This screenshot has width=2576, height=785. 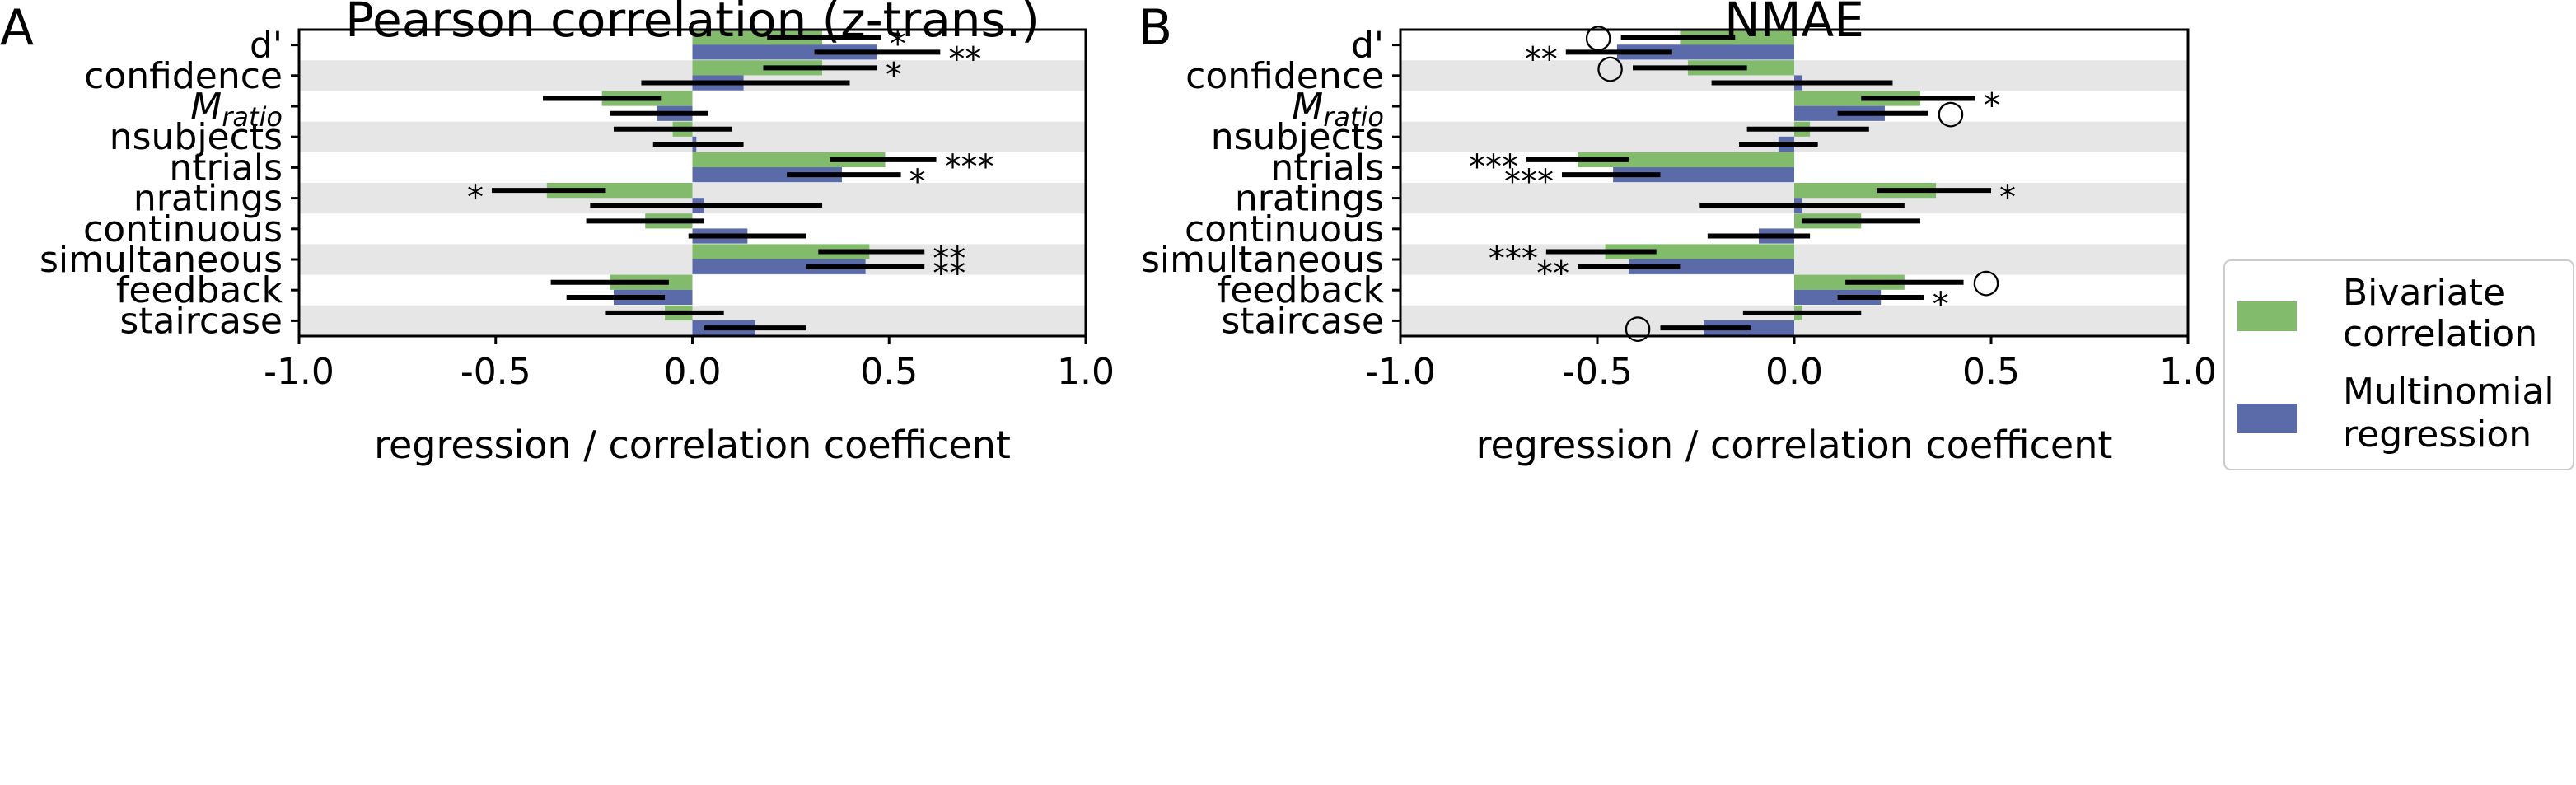 I want to click on panel-b-title: NMAE, so click(x=1794, y=24).